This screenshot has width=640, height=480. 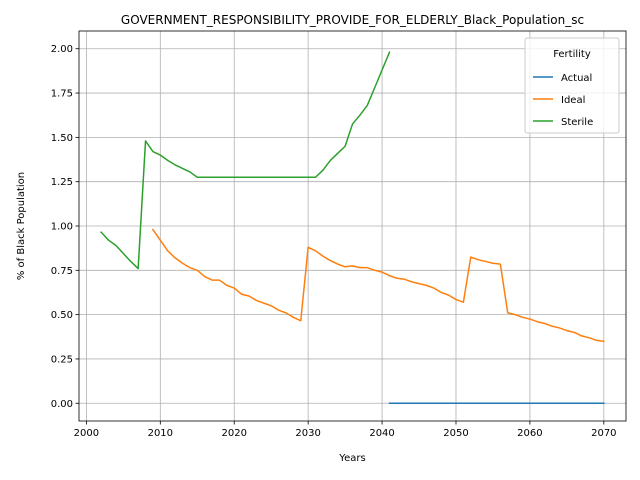 I want to click on legend-title: Fertility, so click(x=572, y=54).